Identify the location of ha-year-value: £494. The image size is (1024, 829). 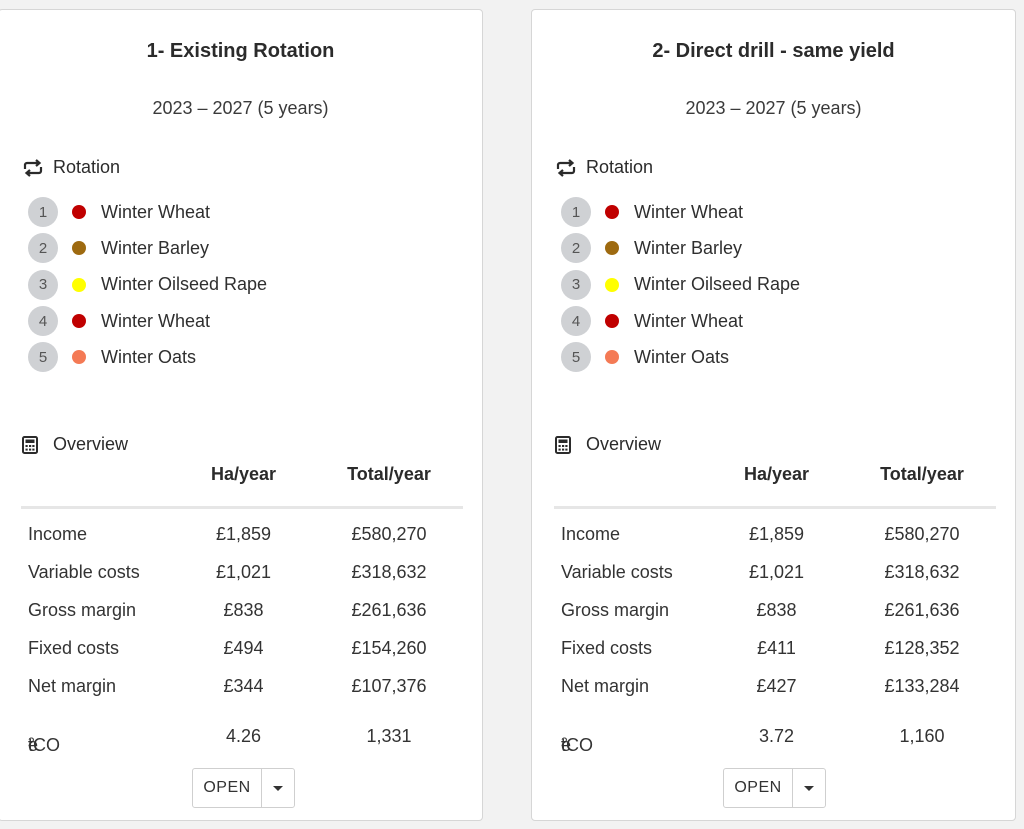
(243, 648).